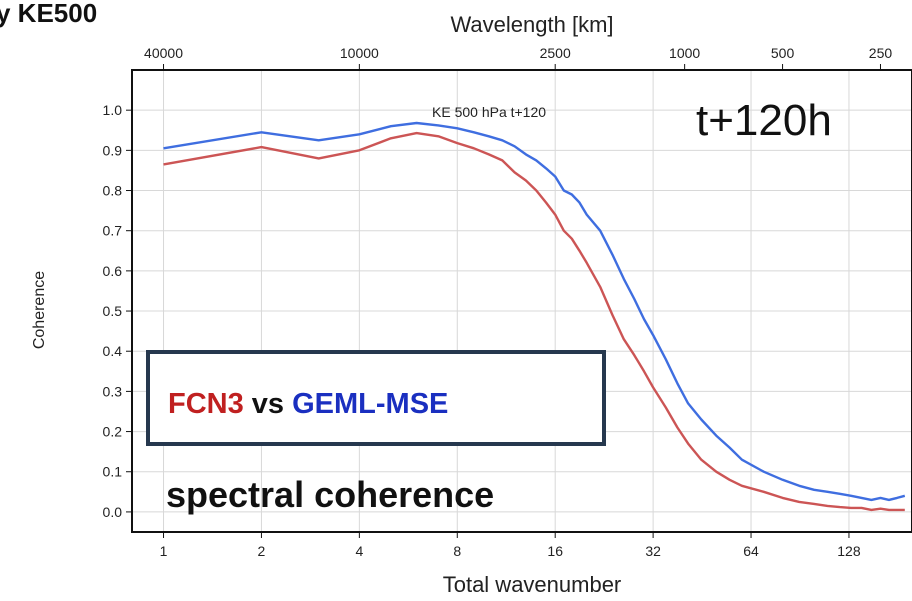 Image resolution: width=912 pixels, height=601 pixels. What do you see at coordinates (39, 310) in the screenshot?
I see `y-axis-title: Coherence` at bounding box center [39, 310].